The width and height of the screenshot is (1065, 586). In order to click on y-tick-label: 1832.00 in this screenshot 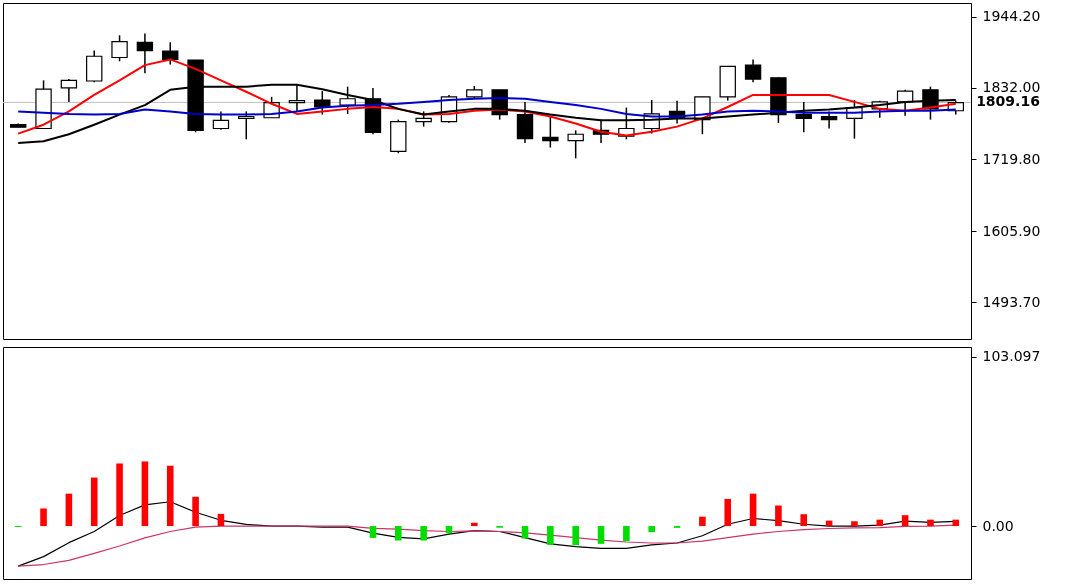, I will do `click(1011, 87)`.